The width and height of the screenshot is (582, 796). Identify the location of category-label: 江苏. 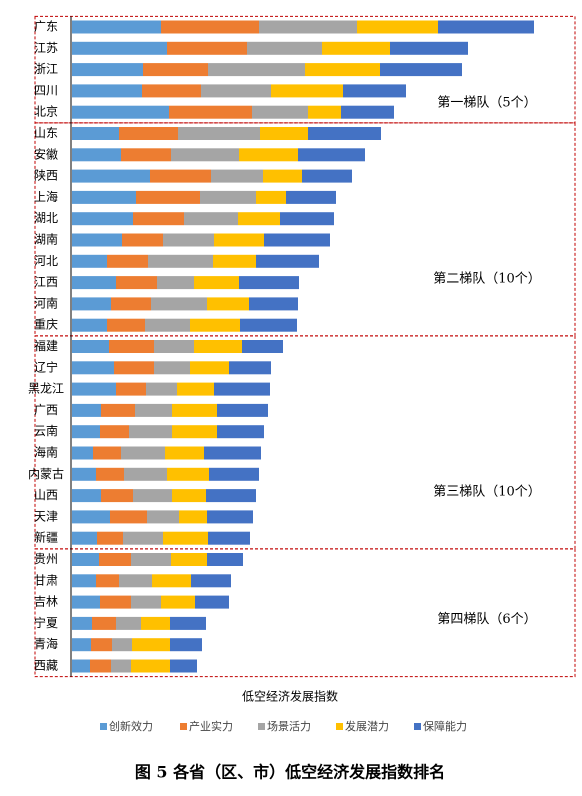
(46, 48).